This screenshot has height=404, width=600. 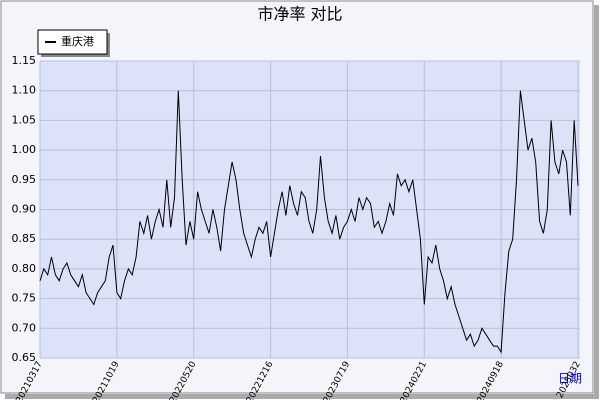 I want to click on y-tick-label: 0.85, so click(x=24, y=238).